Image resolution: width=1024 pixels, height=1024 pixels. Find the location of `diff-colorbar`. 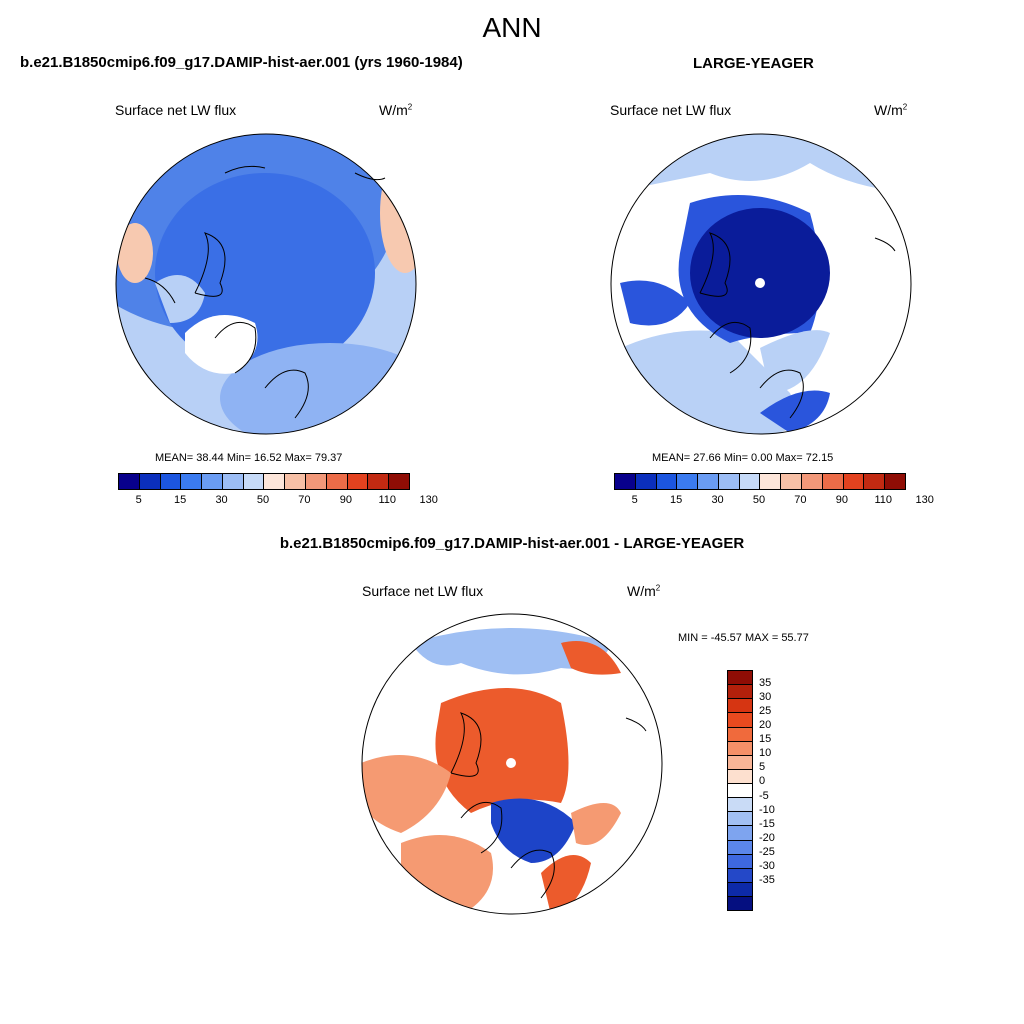

diff-colorbar is located at coordinates (740, 790).